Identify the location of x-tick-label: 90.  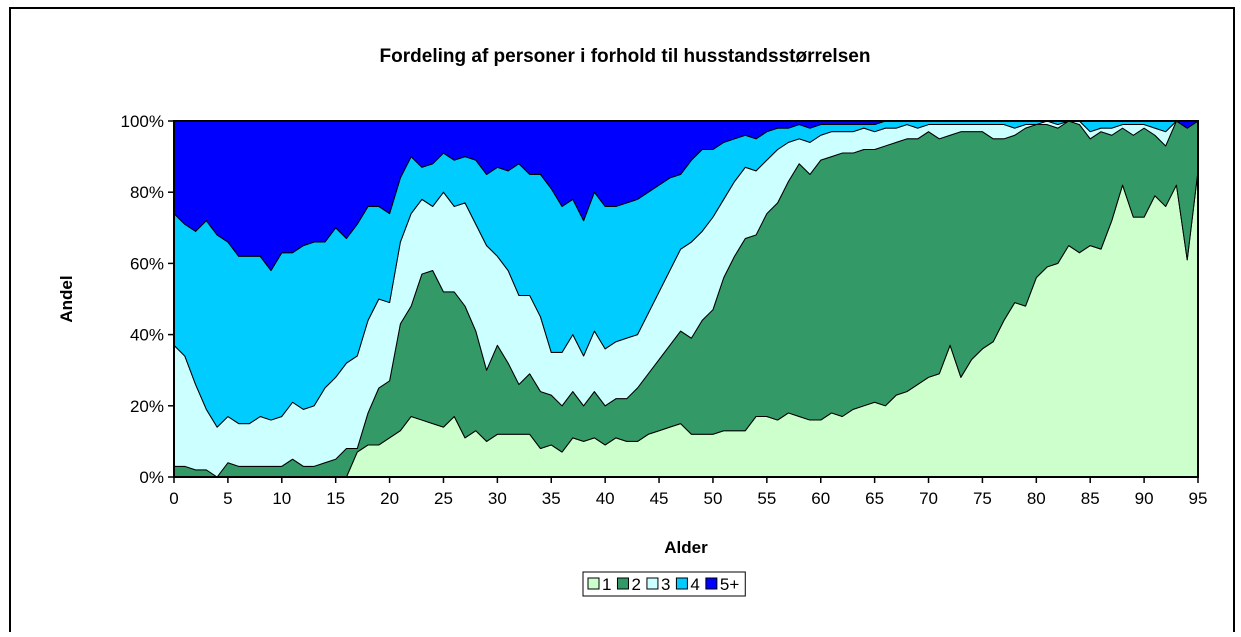
(1144, 498).